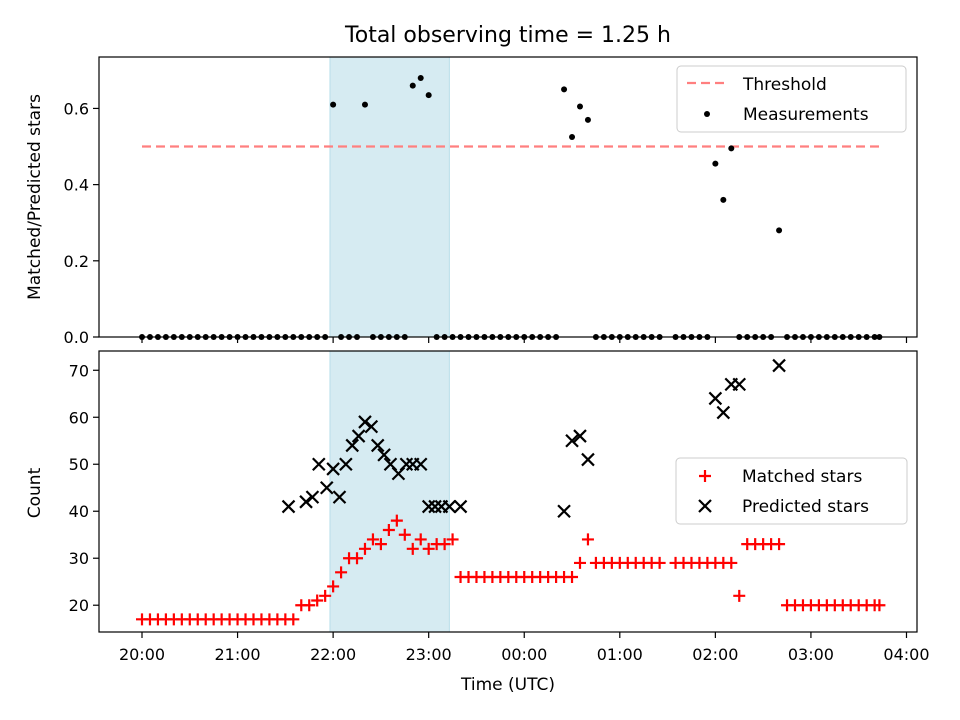 The height and width of the screenshot is (720, 960). Describe the element at coordinates (524, 654) in the screenshot. I see `bottom-x-tick-label: 00:00` at that location.